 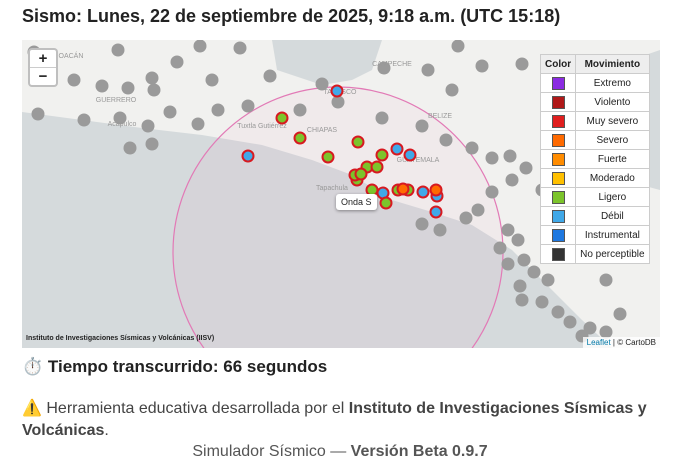 What do you see at coordinates (594, 235) in the screenshot?
I see `legend-row: Instrumental` at bounding box center [594, 235].